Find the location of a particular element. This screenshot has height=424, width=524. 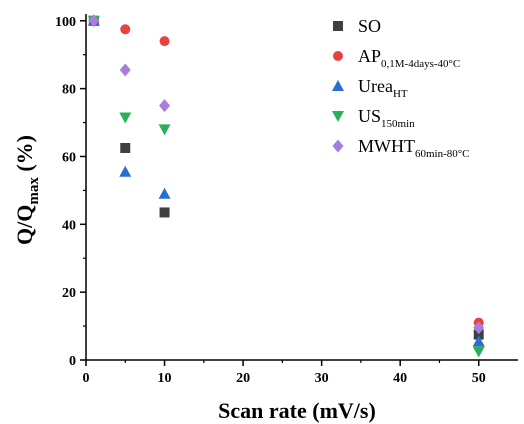

x-tick-label: 50 is located at coordinates (479, 378).